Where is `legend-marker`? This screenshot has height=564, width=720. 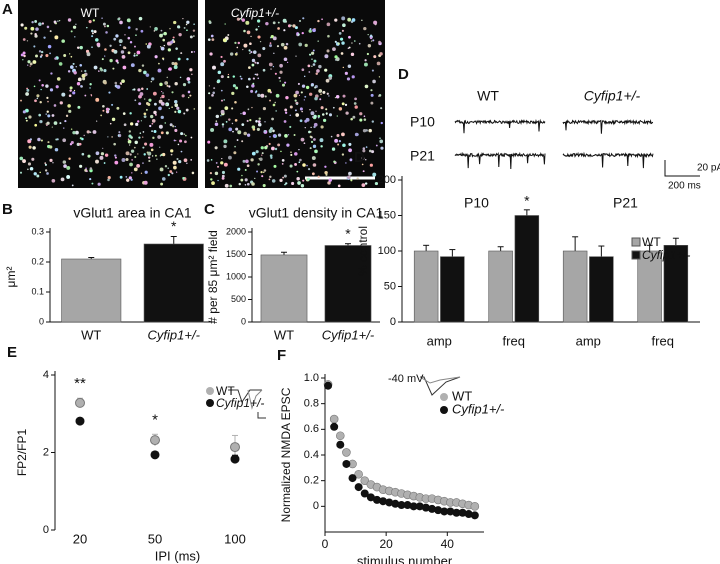 legend-marker is located at coordinates (444, 410).